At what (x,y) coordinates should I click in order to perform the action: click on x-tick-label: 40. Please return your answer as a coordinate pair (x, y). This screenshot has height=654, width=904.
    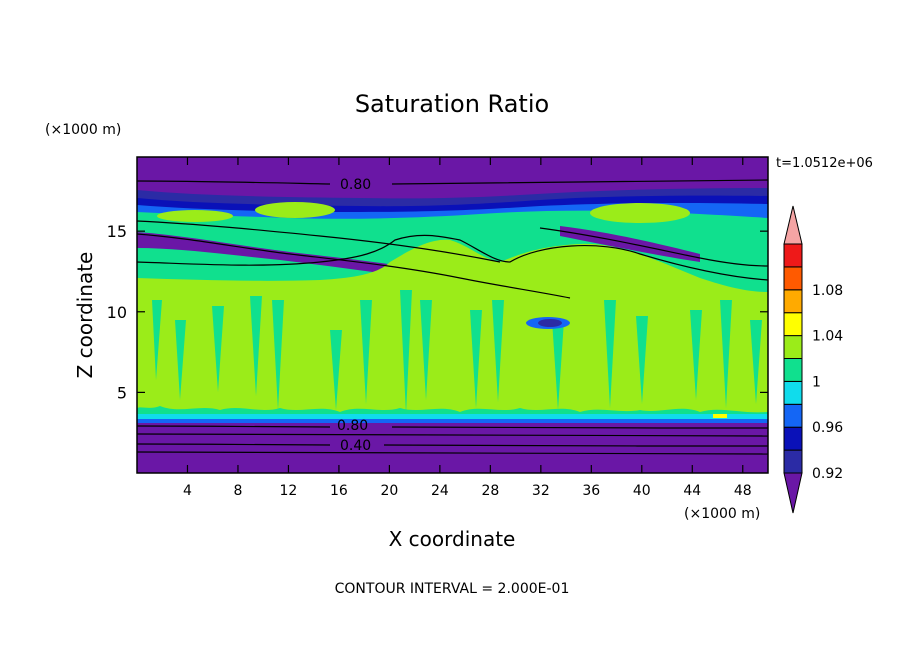
    Looking at the image, I should click on (642, 491).